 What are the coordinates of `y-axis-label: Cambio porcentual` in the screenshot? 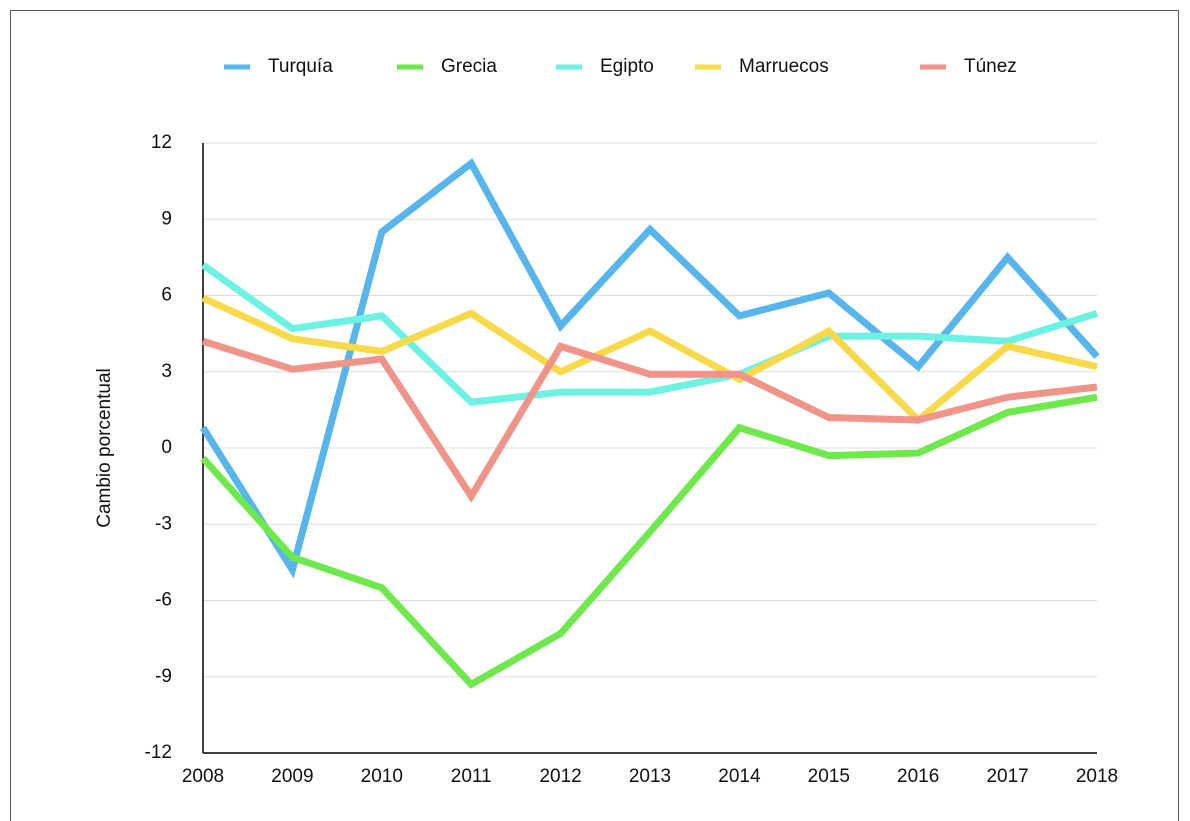 It's located at (104, 447).